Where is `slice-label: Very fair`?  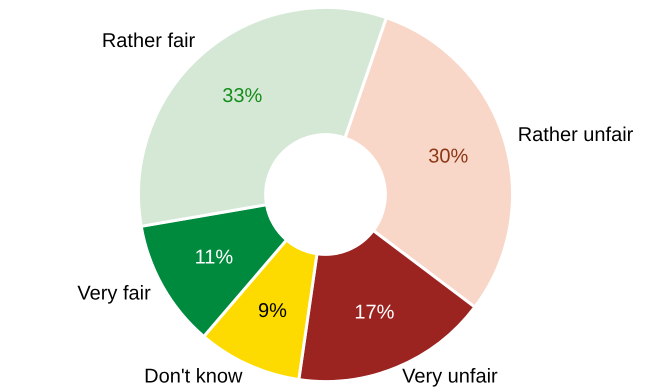 slice-label: Very fair is located at coordinates (114, 293).